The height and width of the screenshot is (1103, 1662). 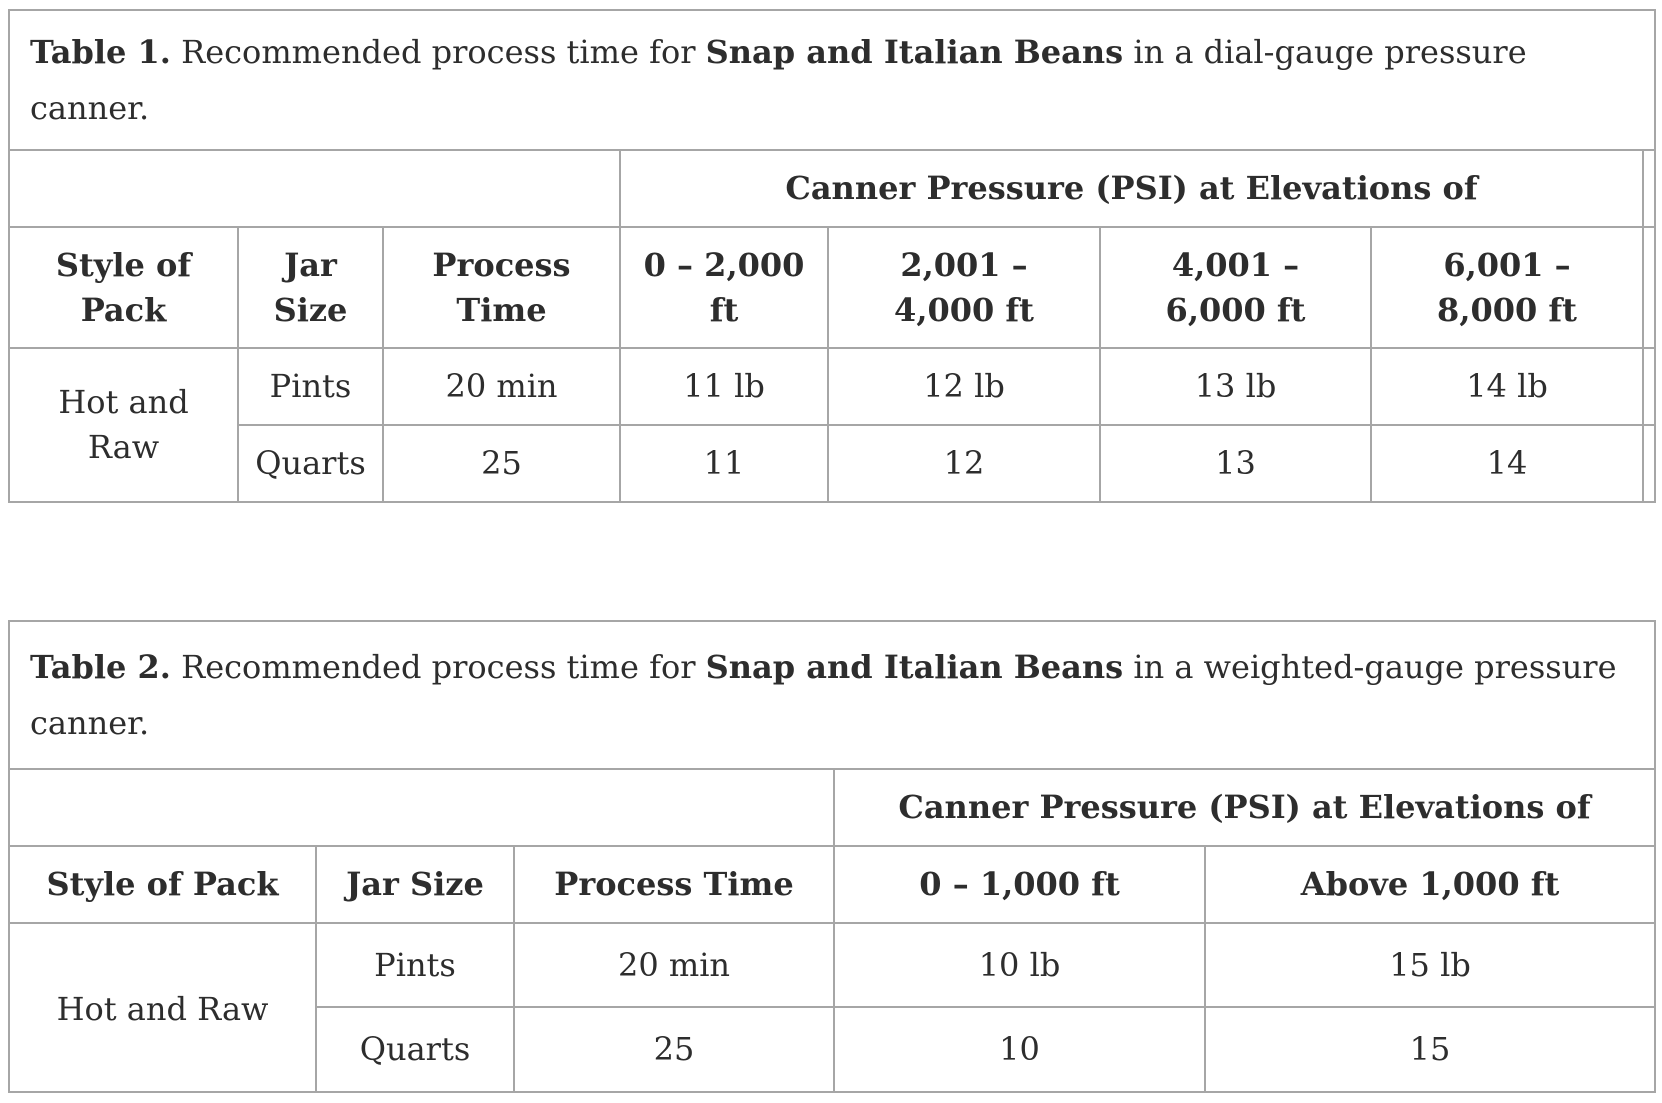 What do you see at coordinates (415, 965) in the screenshot?
I see `table-2-jar-size-cell: Pints` at bounding box center [415, 965].